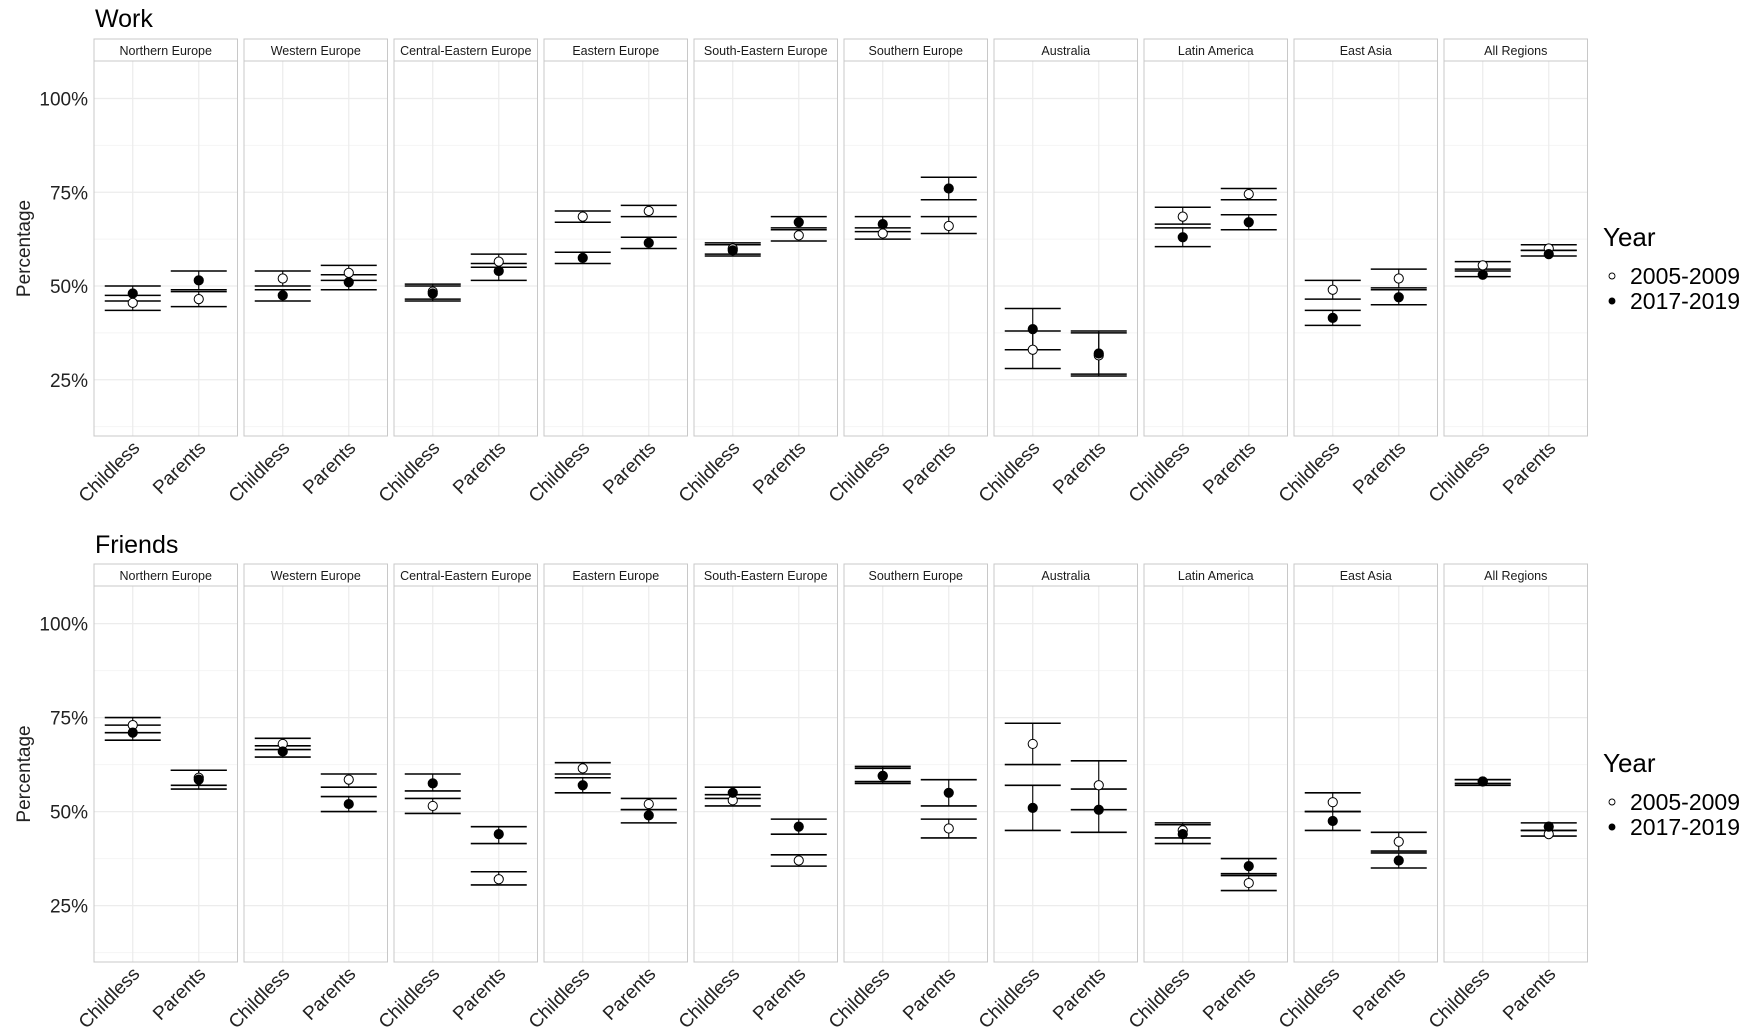 The width and height of the screenshot is (1760, 1028). What do you see at coordinates (1612, 827) in the screenshot?
I see `legend-key-filled` at bounding box center [1612, 827].